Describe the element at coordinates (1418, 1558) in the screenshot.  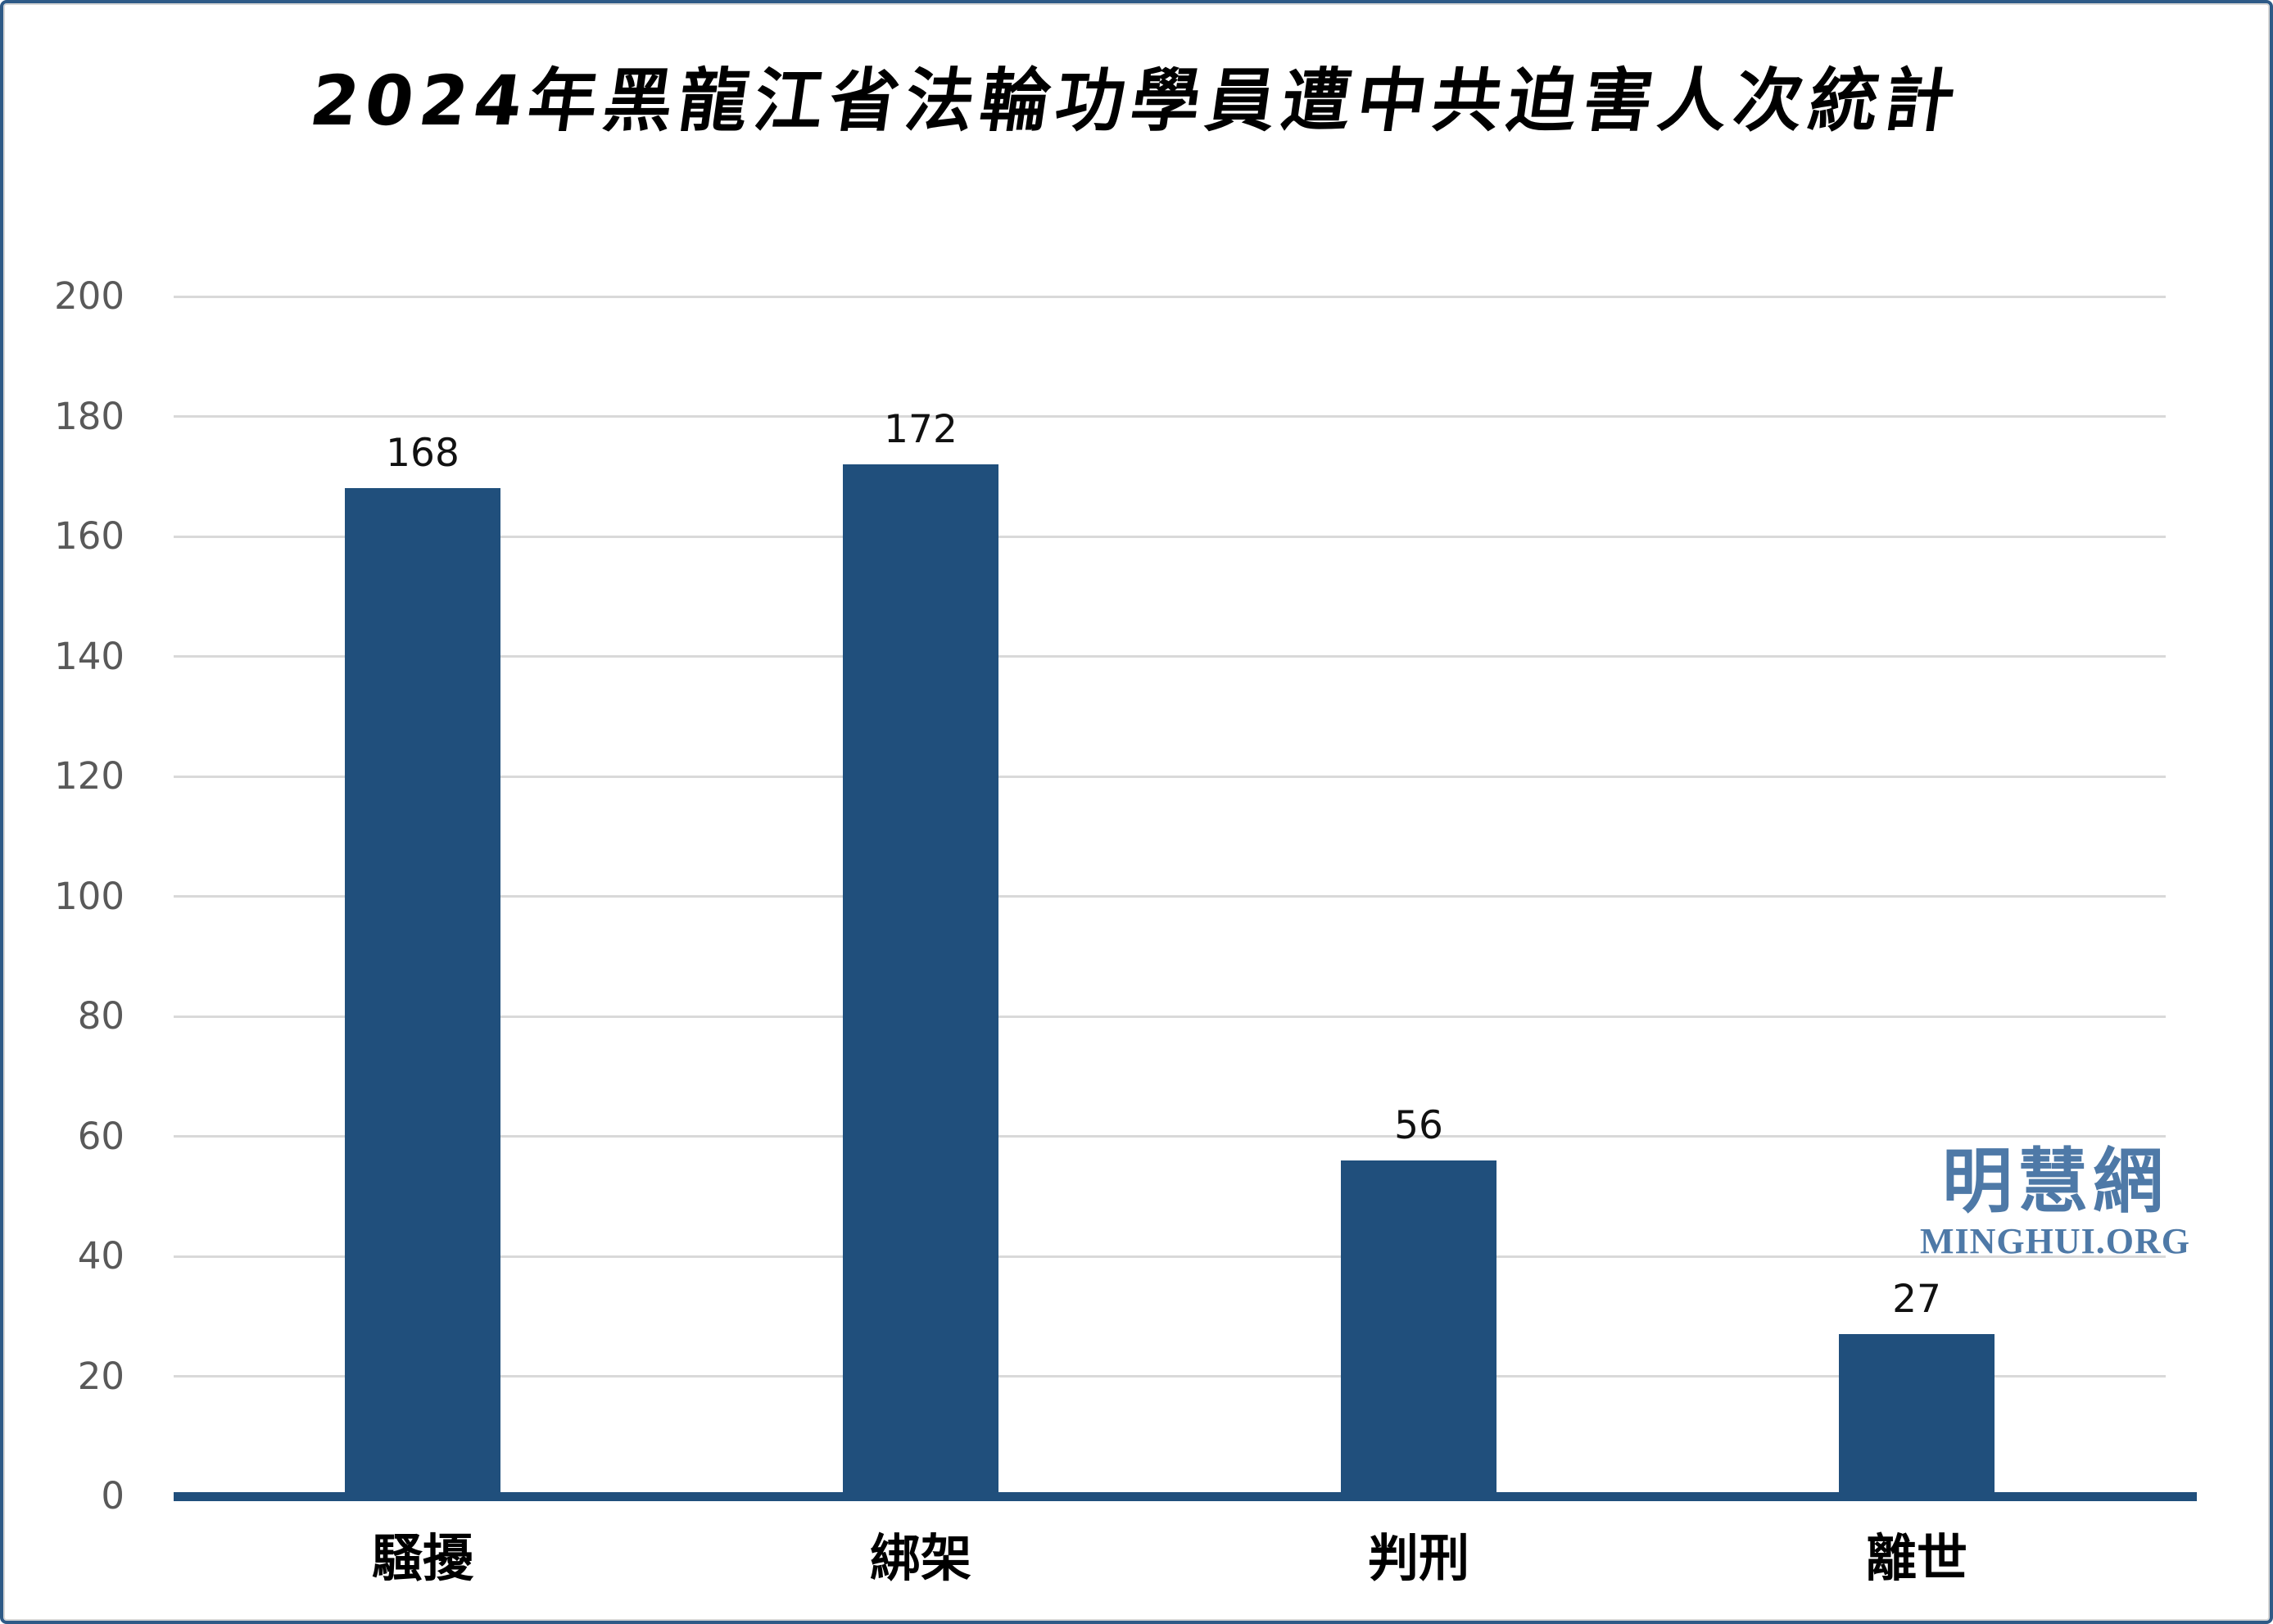
I see `x-category-label: 判刑` at that location.